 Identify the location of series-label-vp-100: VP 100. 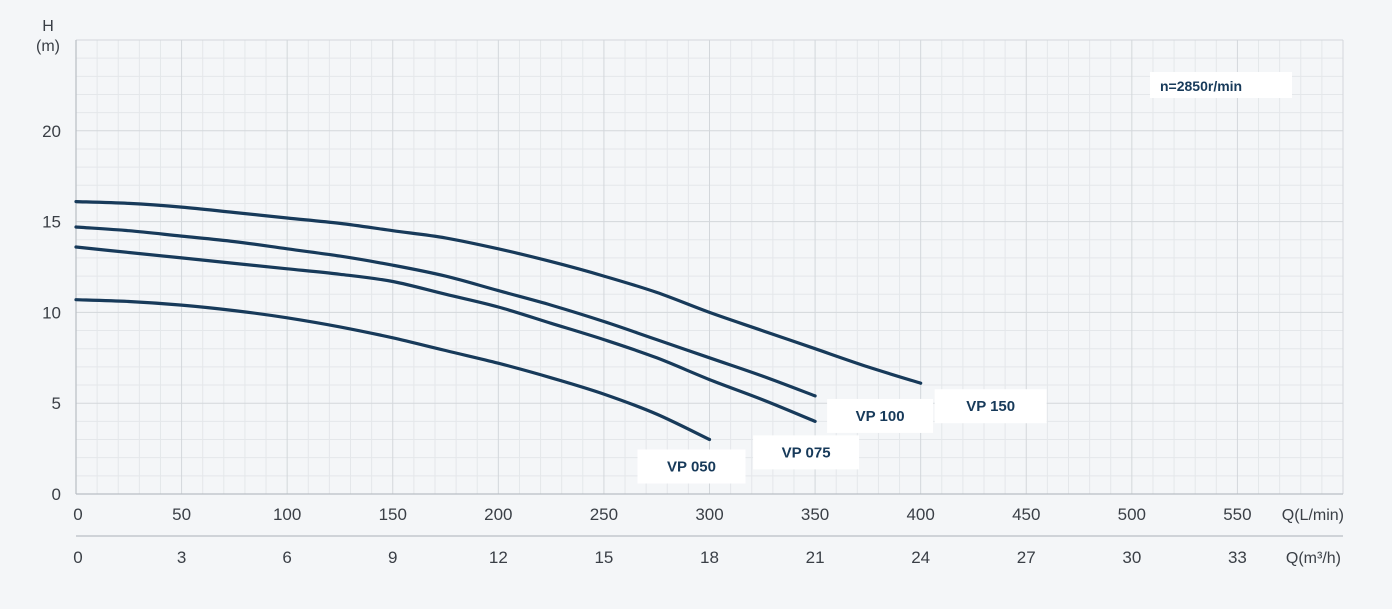
(880, 416).